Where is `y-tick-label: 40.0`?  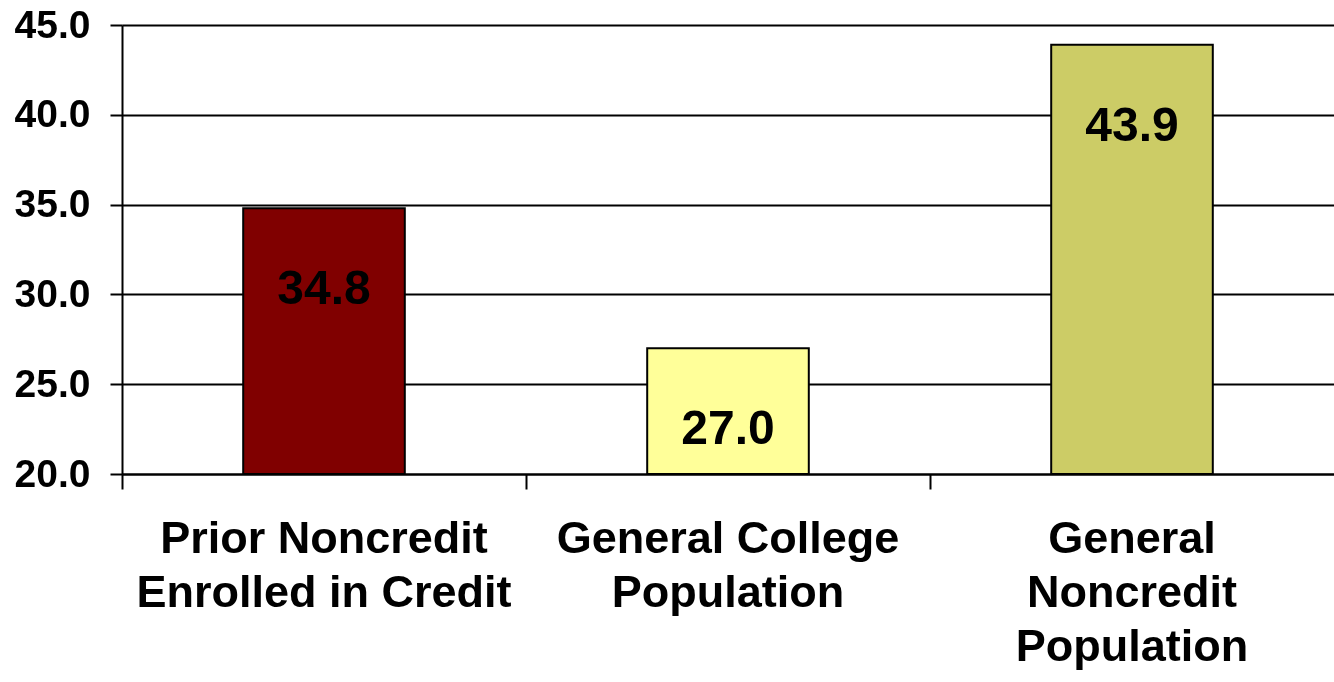 y-tick-label: 40.0 is located at coordinates (52, 114).